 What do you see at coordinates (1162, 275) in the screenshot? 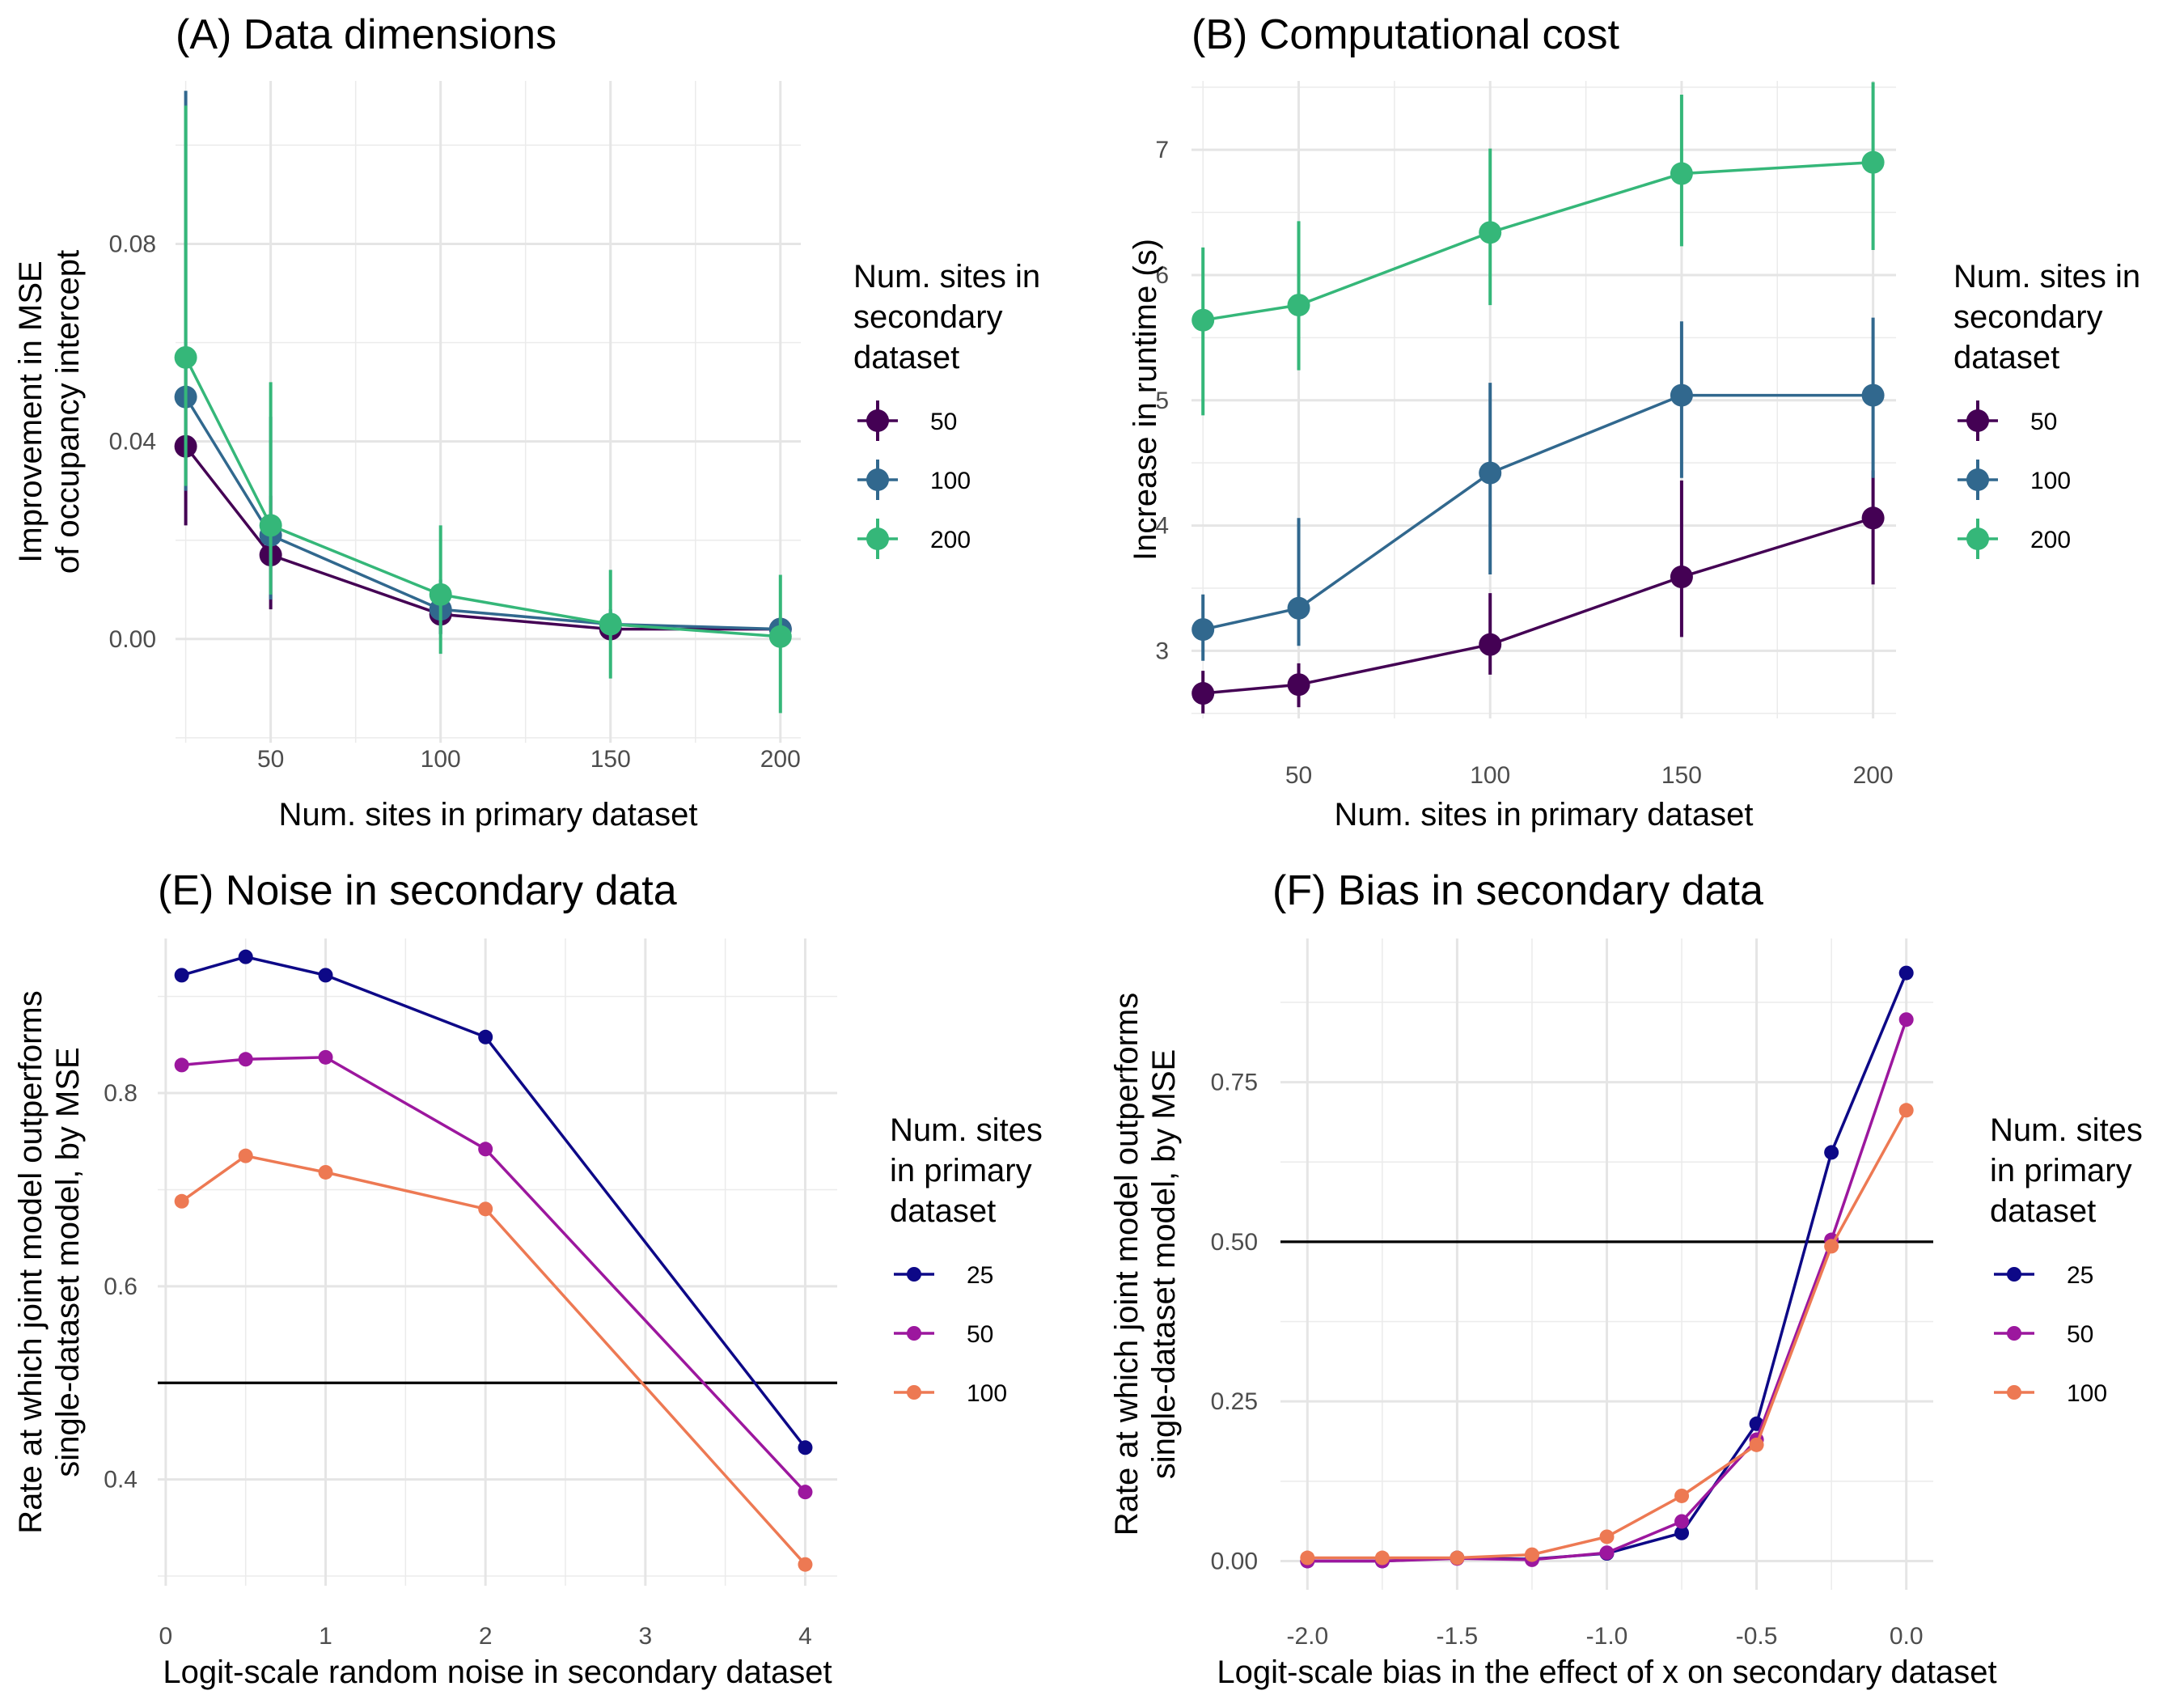
I see `y-tick-label: 6` at bounding box center [1162, 275].